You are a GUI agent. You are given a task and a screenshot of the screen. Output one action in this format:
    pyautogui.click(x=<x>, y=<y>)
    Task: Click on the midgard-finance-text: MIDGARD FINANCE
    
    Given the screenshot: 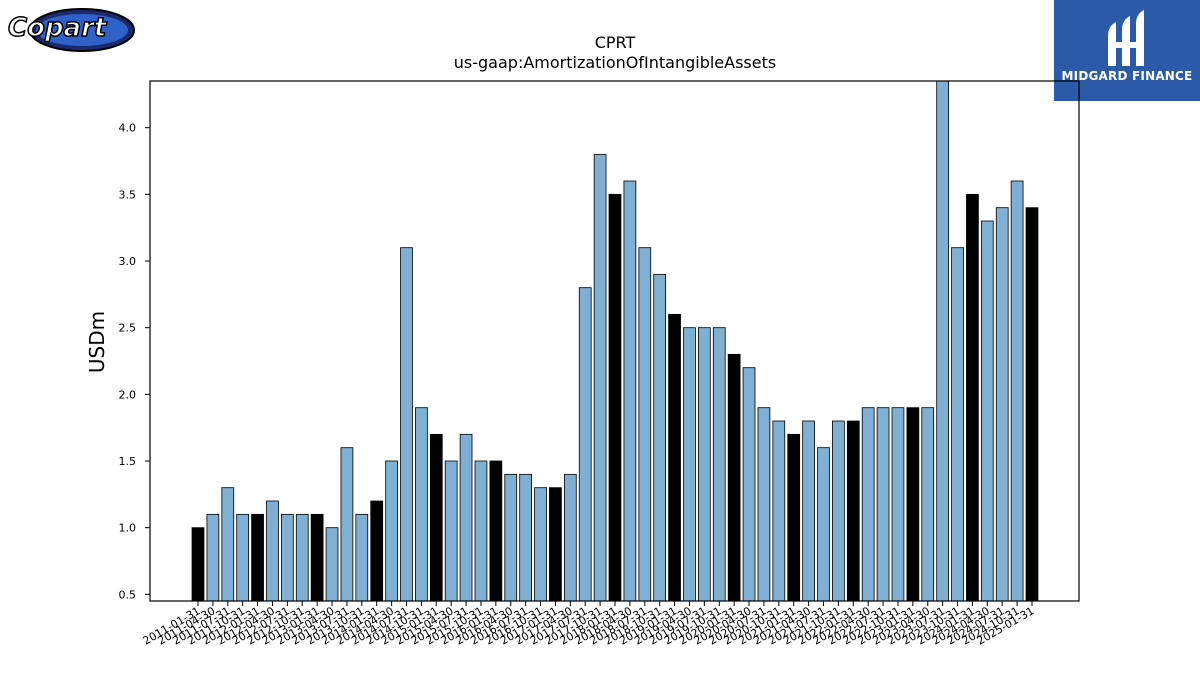 What is the action you would take?
    pyautogui.click(x=1127, y=76)
    